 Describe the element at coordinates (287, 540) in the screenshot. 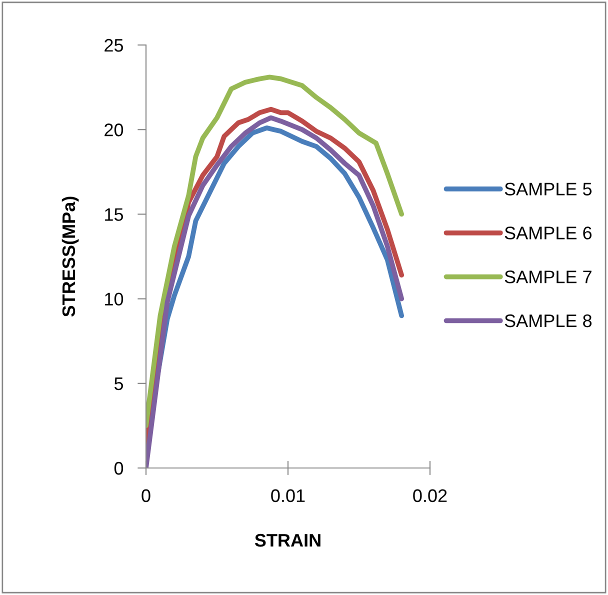

I see `x-axis-title: STRAIN` at that location.